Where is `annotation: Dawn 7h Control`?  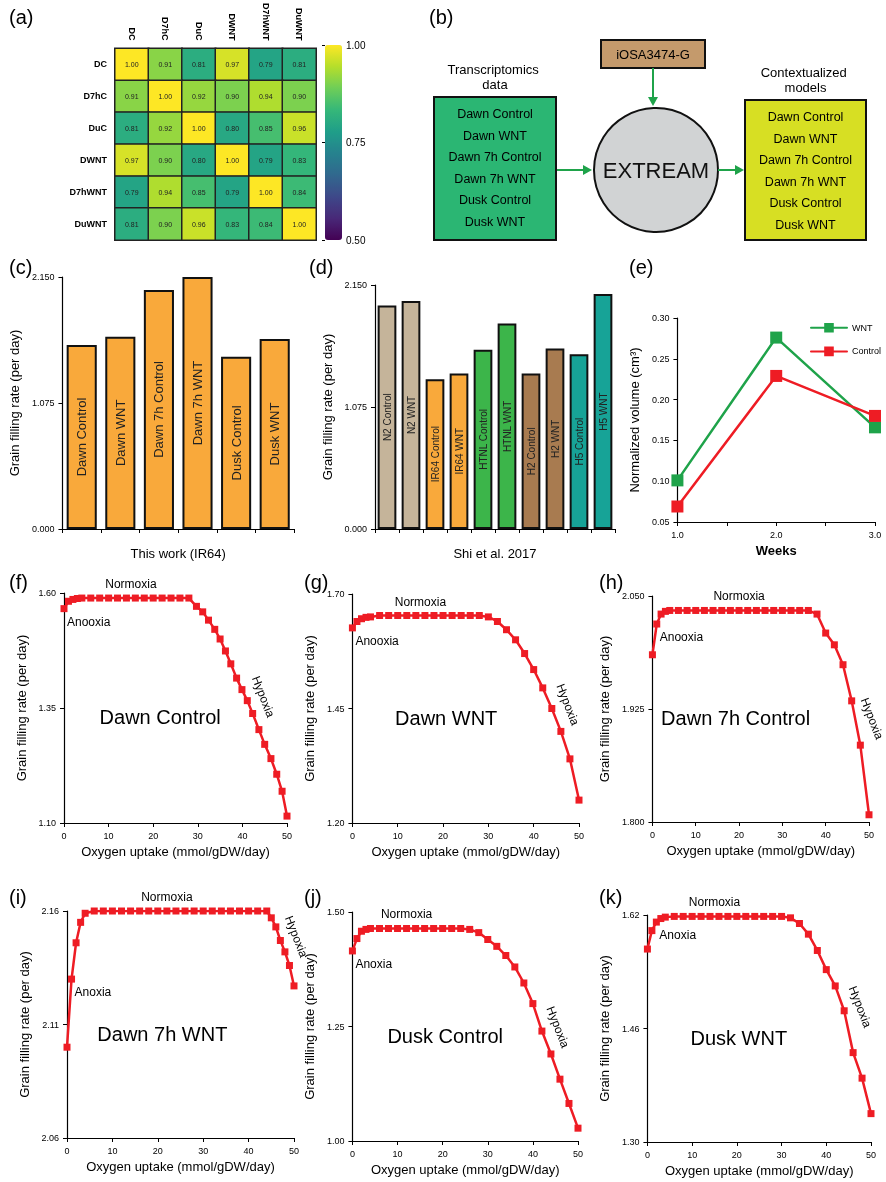
annotation: Dawn 7h Control is located at coordinates (736, 718).